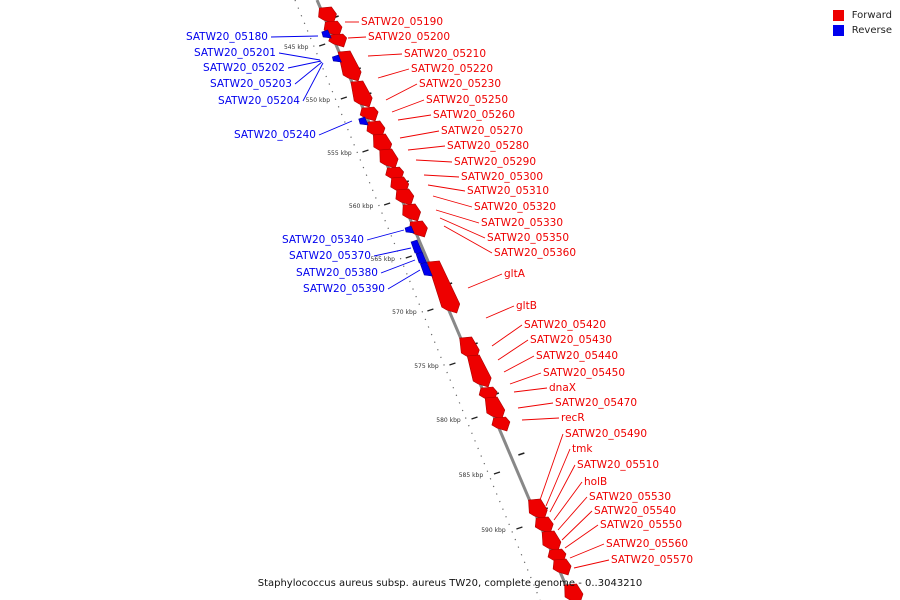 This screenshot has width=900, height=600. What do you see at coordinates (573, 418) in the screenshot?
I see `forward-gene-label: recR` at bounding box center [573, 418].